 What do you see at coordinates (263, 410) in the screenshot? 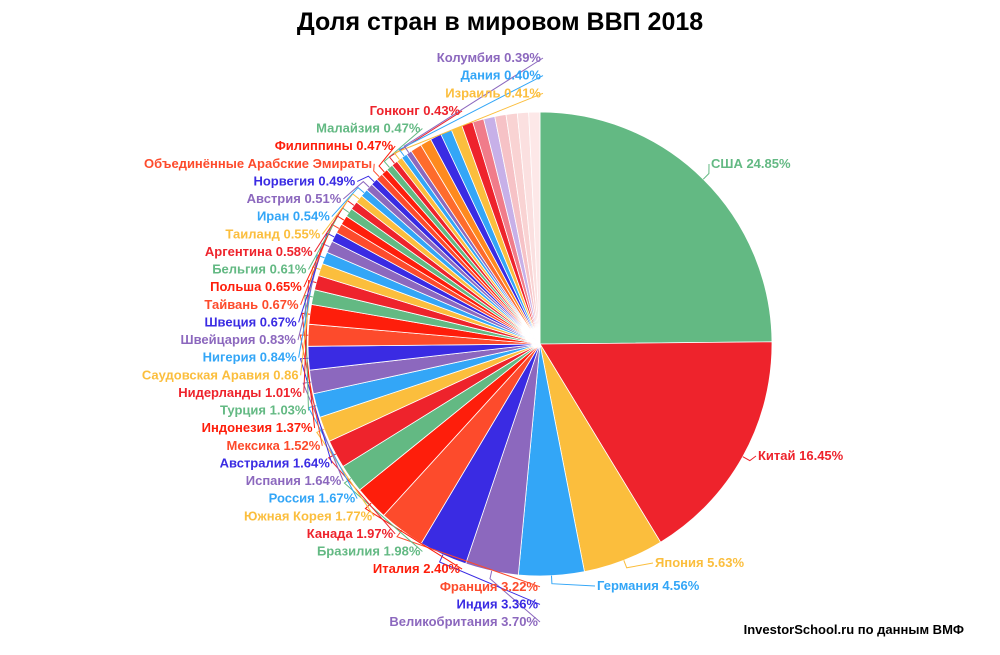
I see `label-турция-1-03: Турция 1.03%` at bounding box center [263, 410].